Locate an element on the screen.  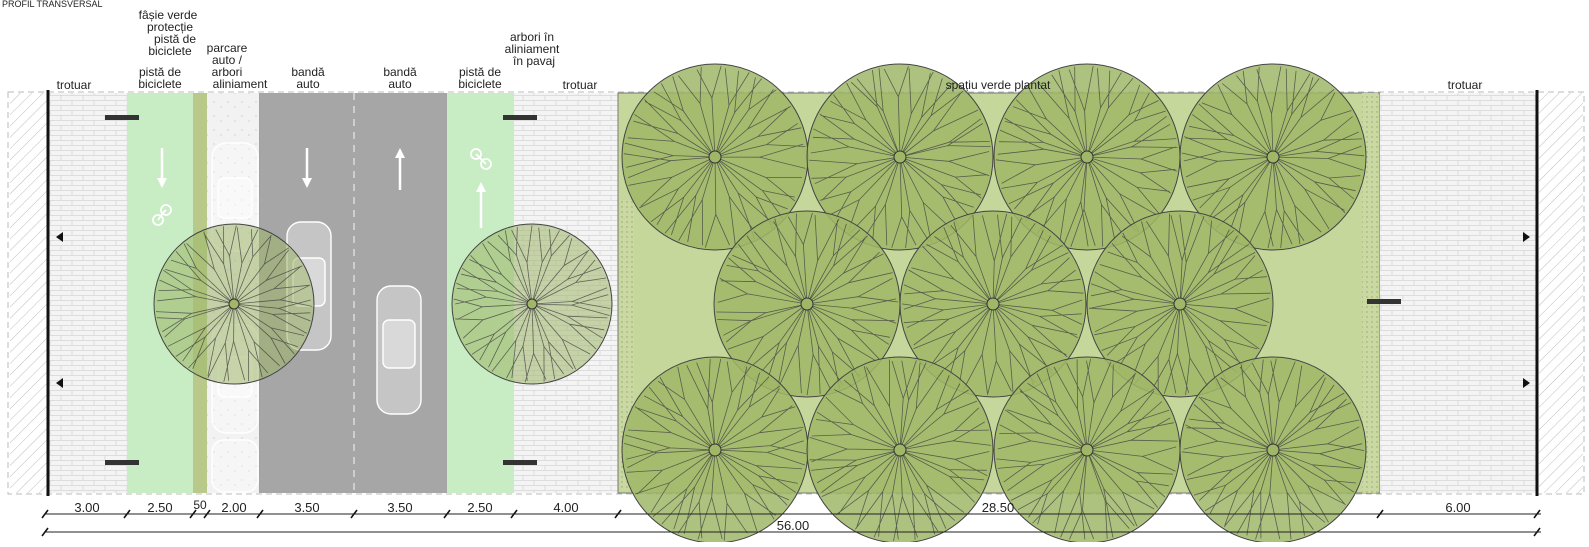
label-bike-left-1: pistă de is located at coordinates (160, 72).